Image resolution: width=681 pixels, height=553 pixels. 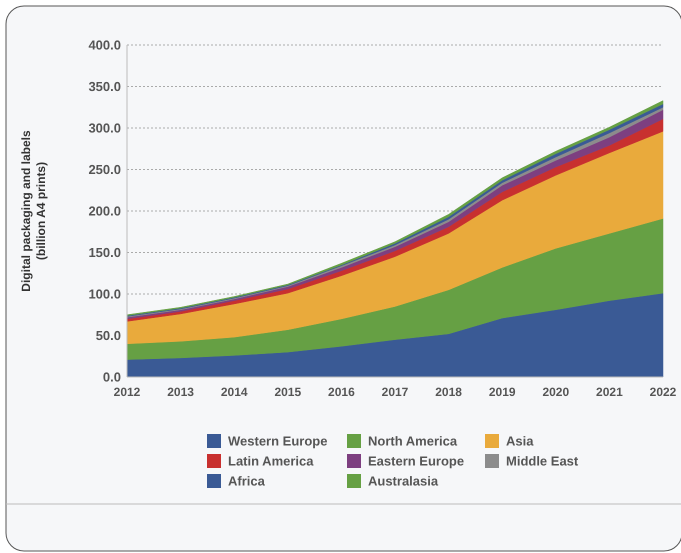 I want to click on y-tick-label: 350.0, so click(x=104, y=86).